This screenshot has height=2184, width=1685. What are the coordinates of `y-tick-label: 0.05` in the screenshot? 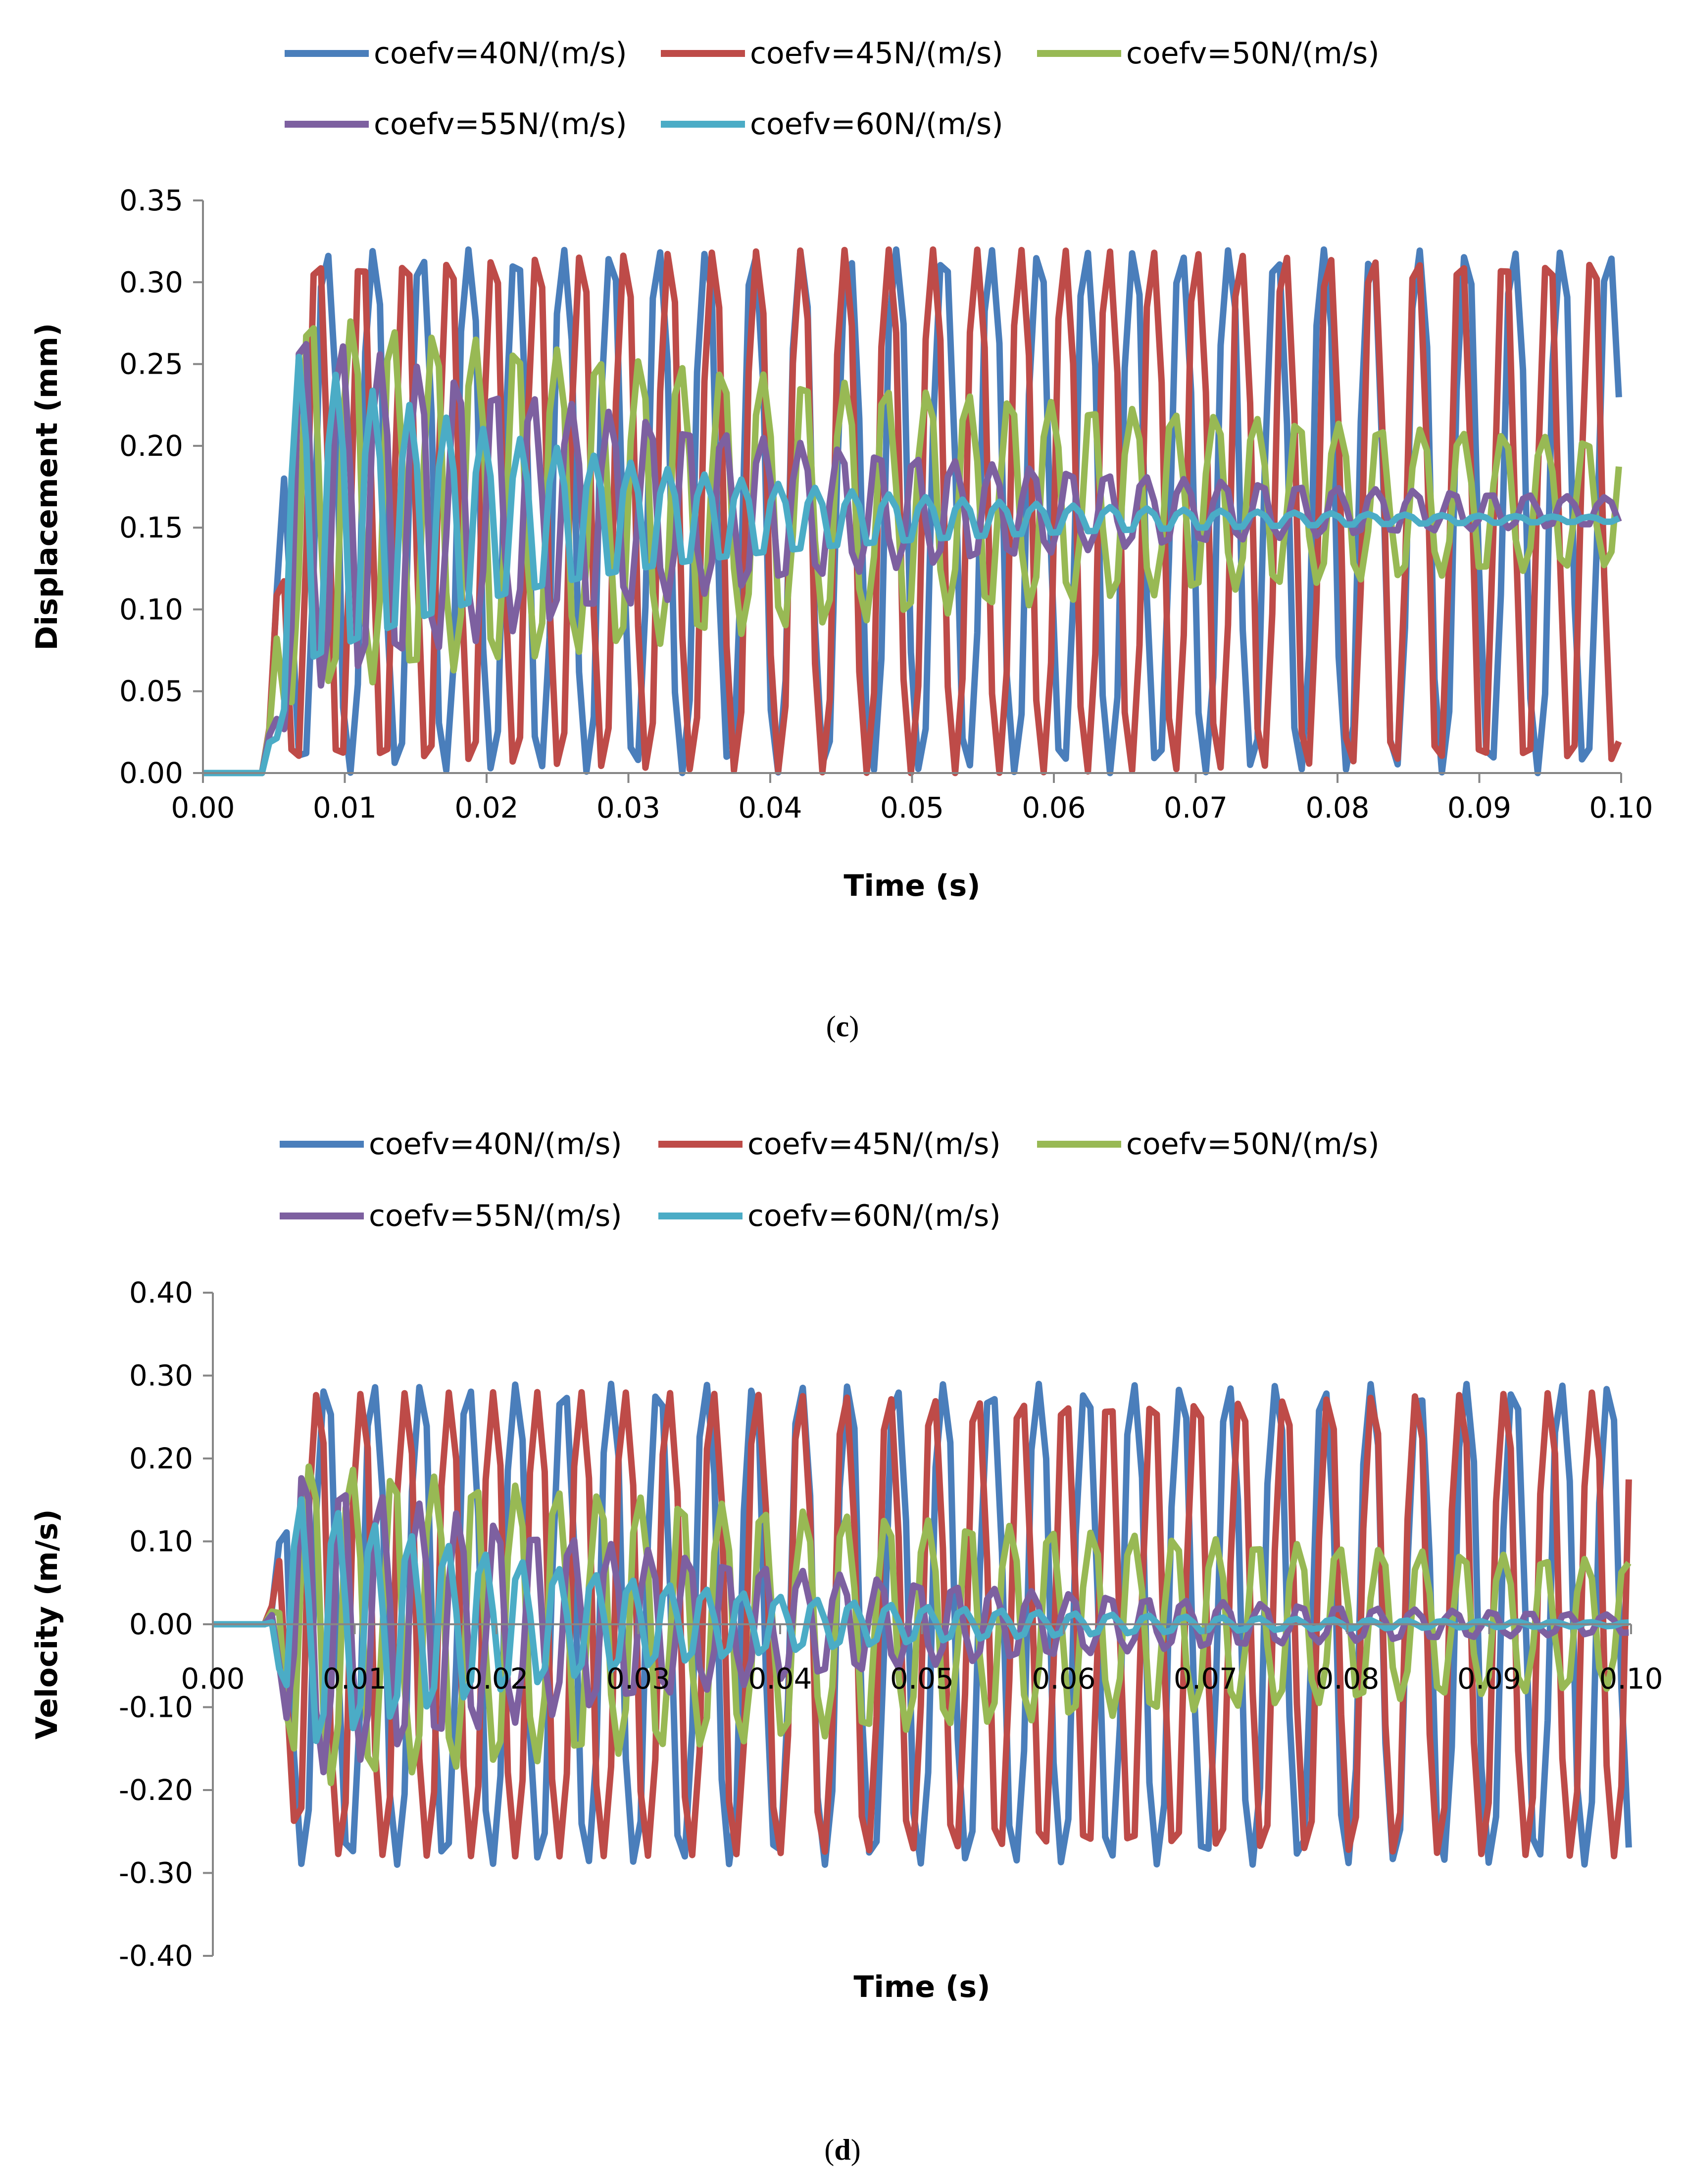 It's located at (151, 691).